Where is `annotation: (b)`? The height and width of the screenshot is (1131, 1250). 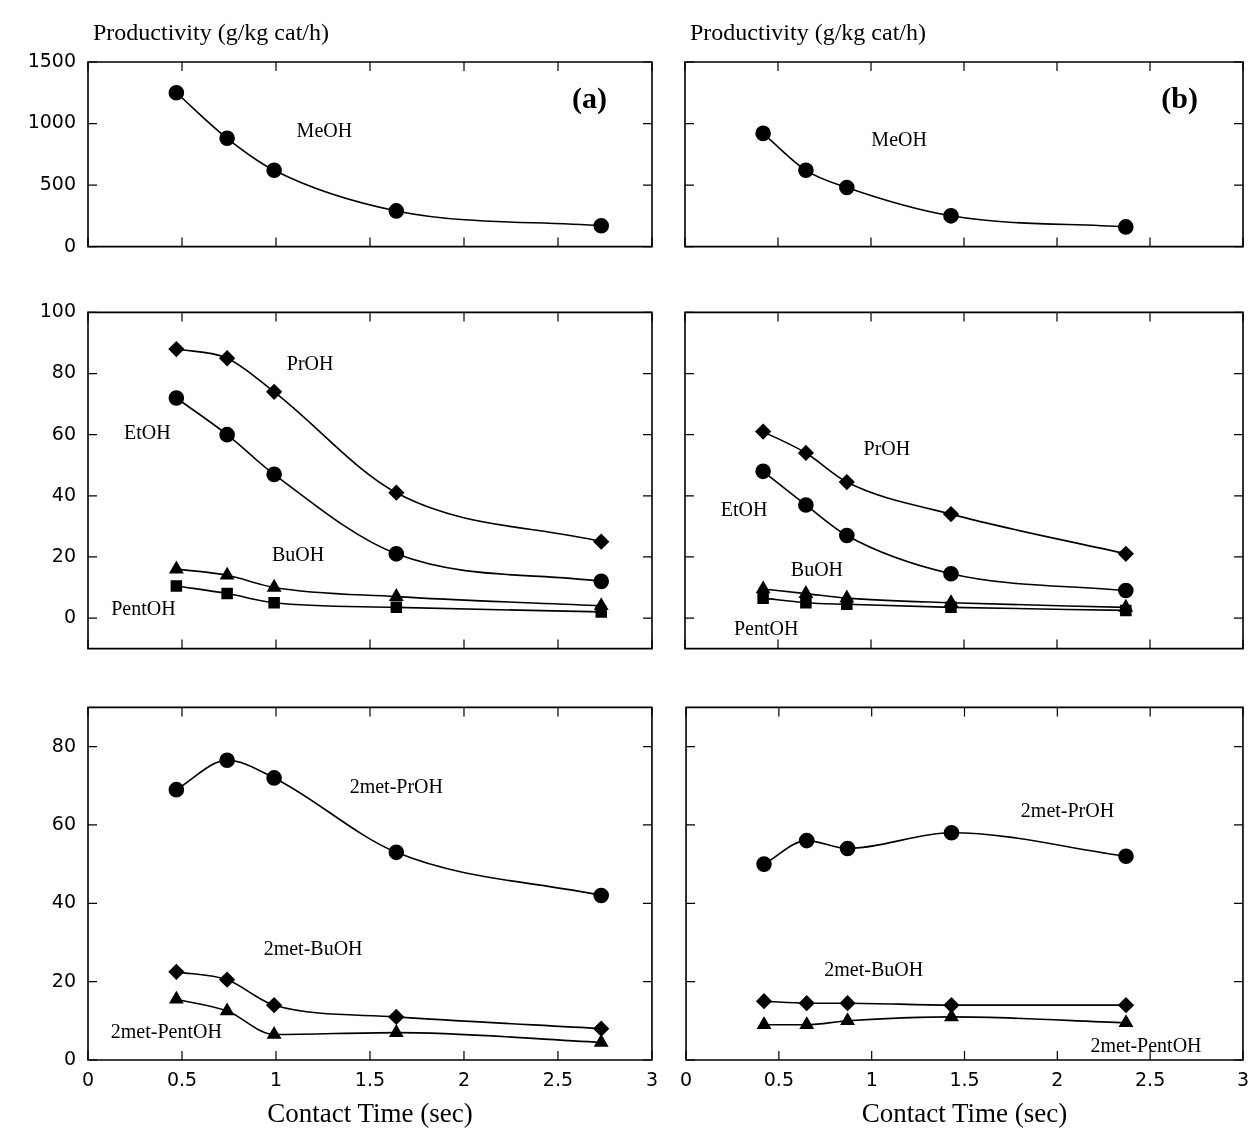
annotation: (b) is located at coordinates (1179, 97).